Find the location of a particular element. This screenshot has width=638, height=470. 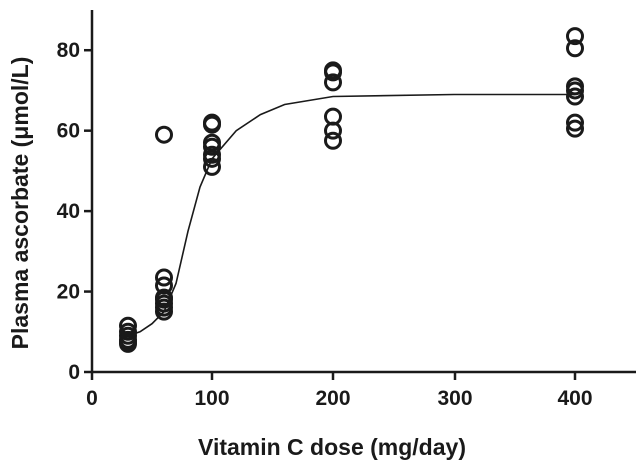

x-tick-label: 400 is located at coordinates (574, 398).